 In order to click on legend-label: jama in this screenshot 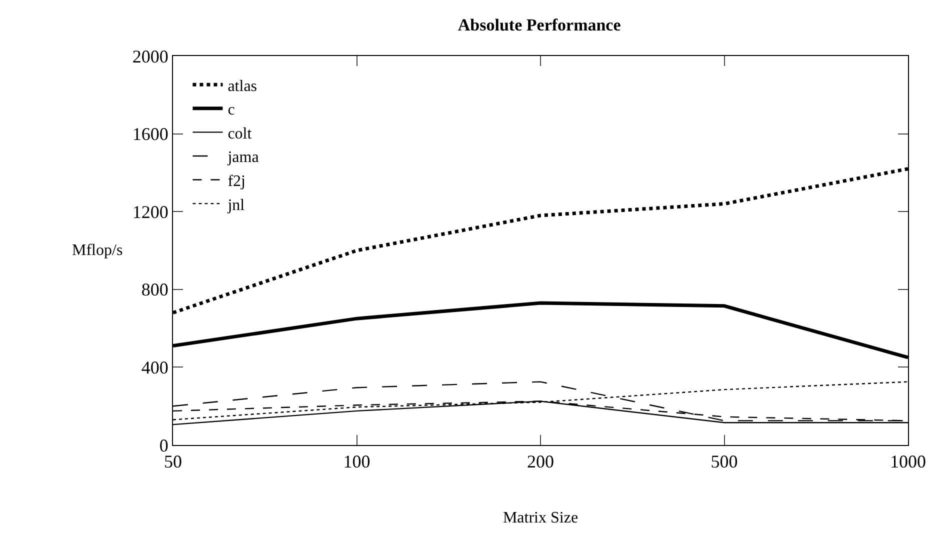, I will do `click(242, 157)`.